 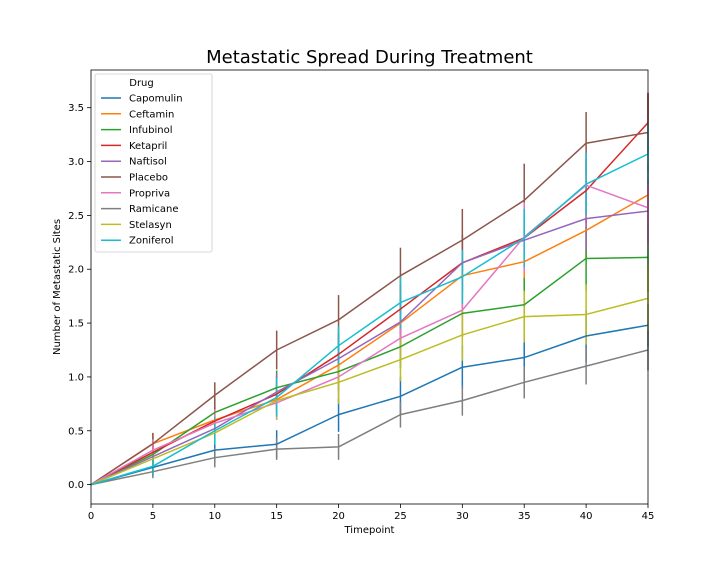 I want to click on x-tick-label: 20, so click(x=338, y=516).